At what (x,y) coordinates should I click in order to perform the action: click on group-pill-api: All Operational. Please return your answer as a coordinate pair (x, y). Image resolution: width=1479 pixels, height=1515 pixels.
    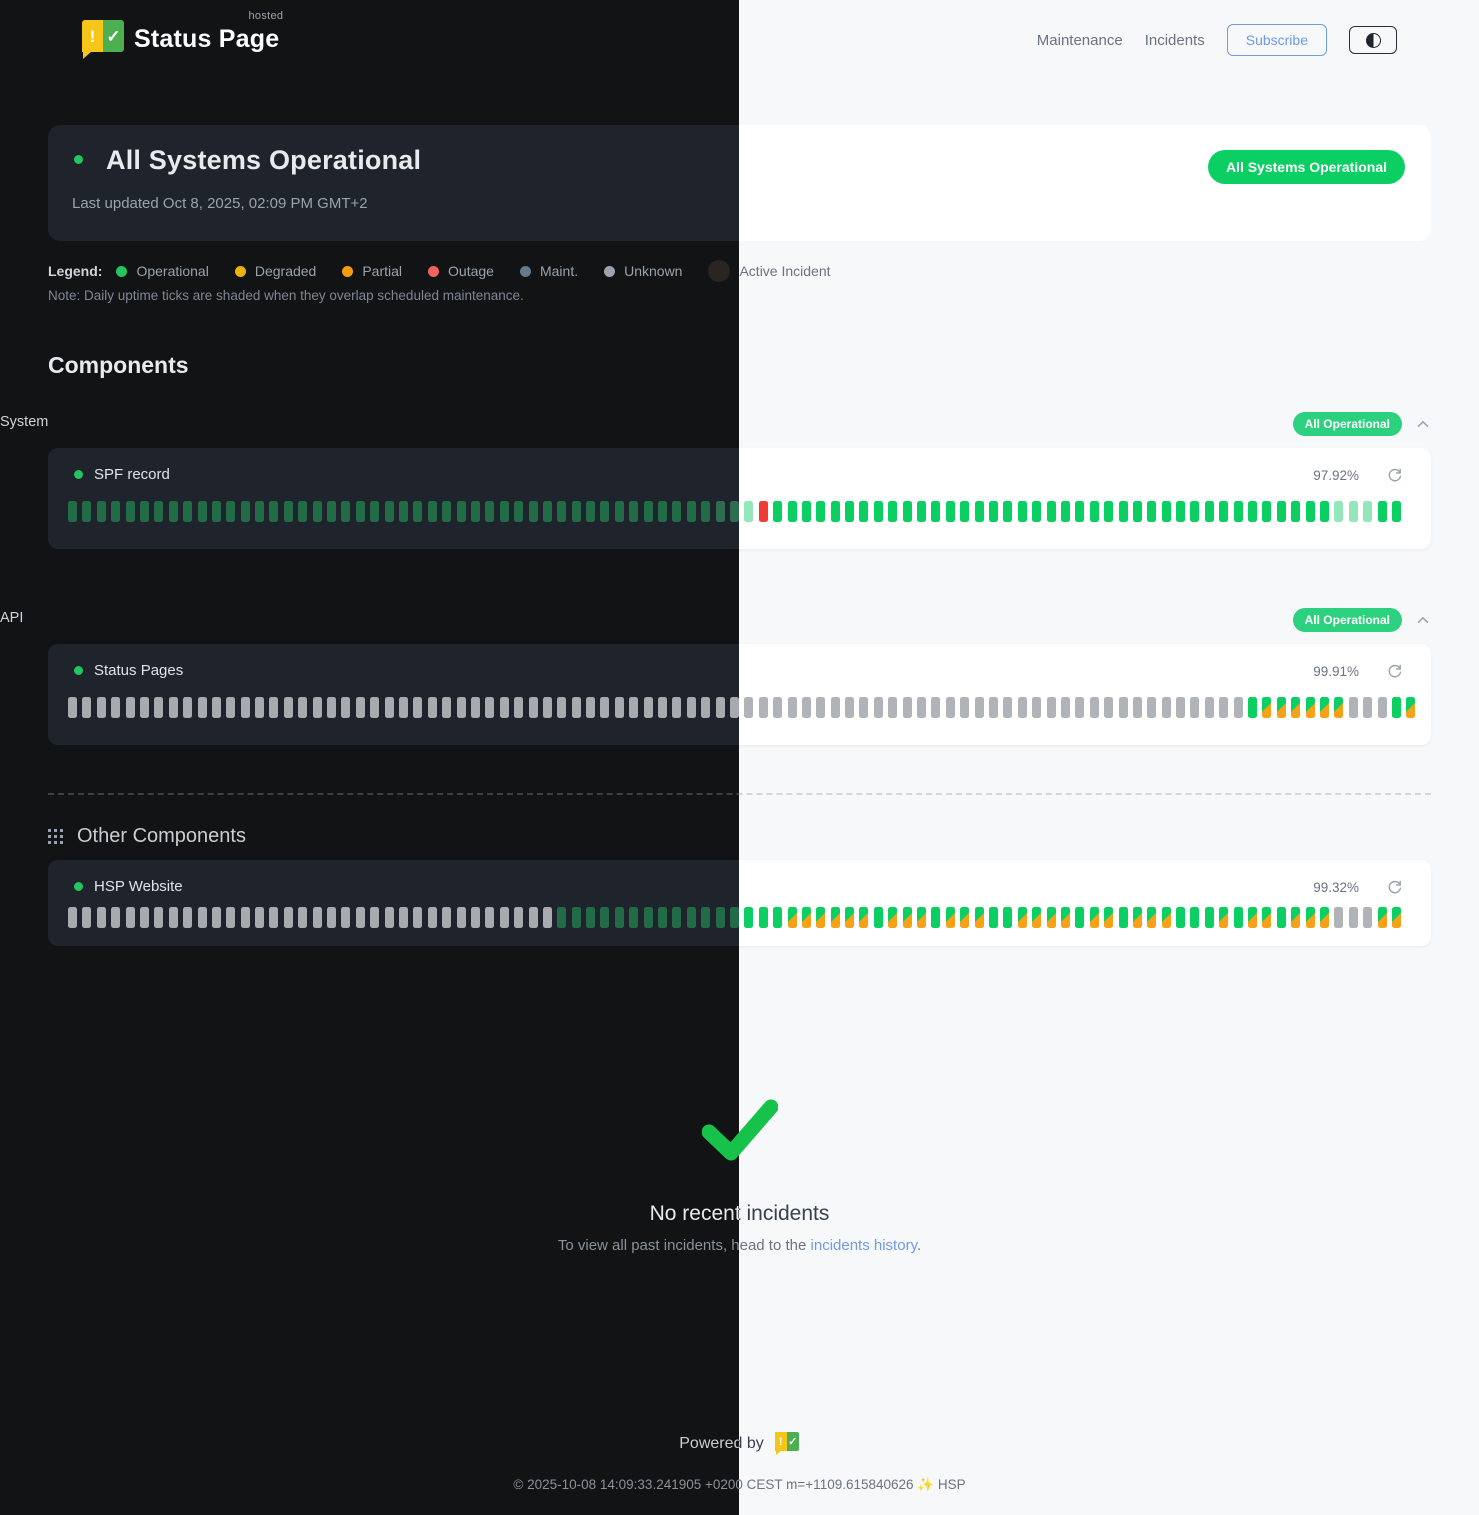
    Looking at the image, I should click on (1347, 620).